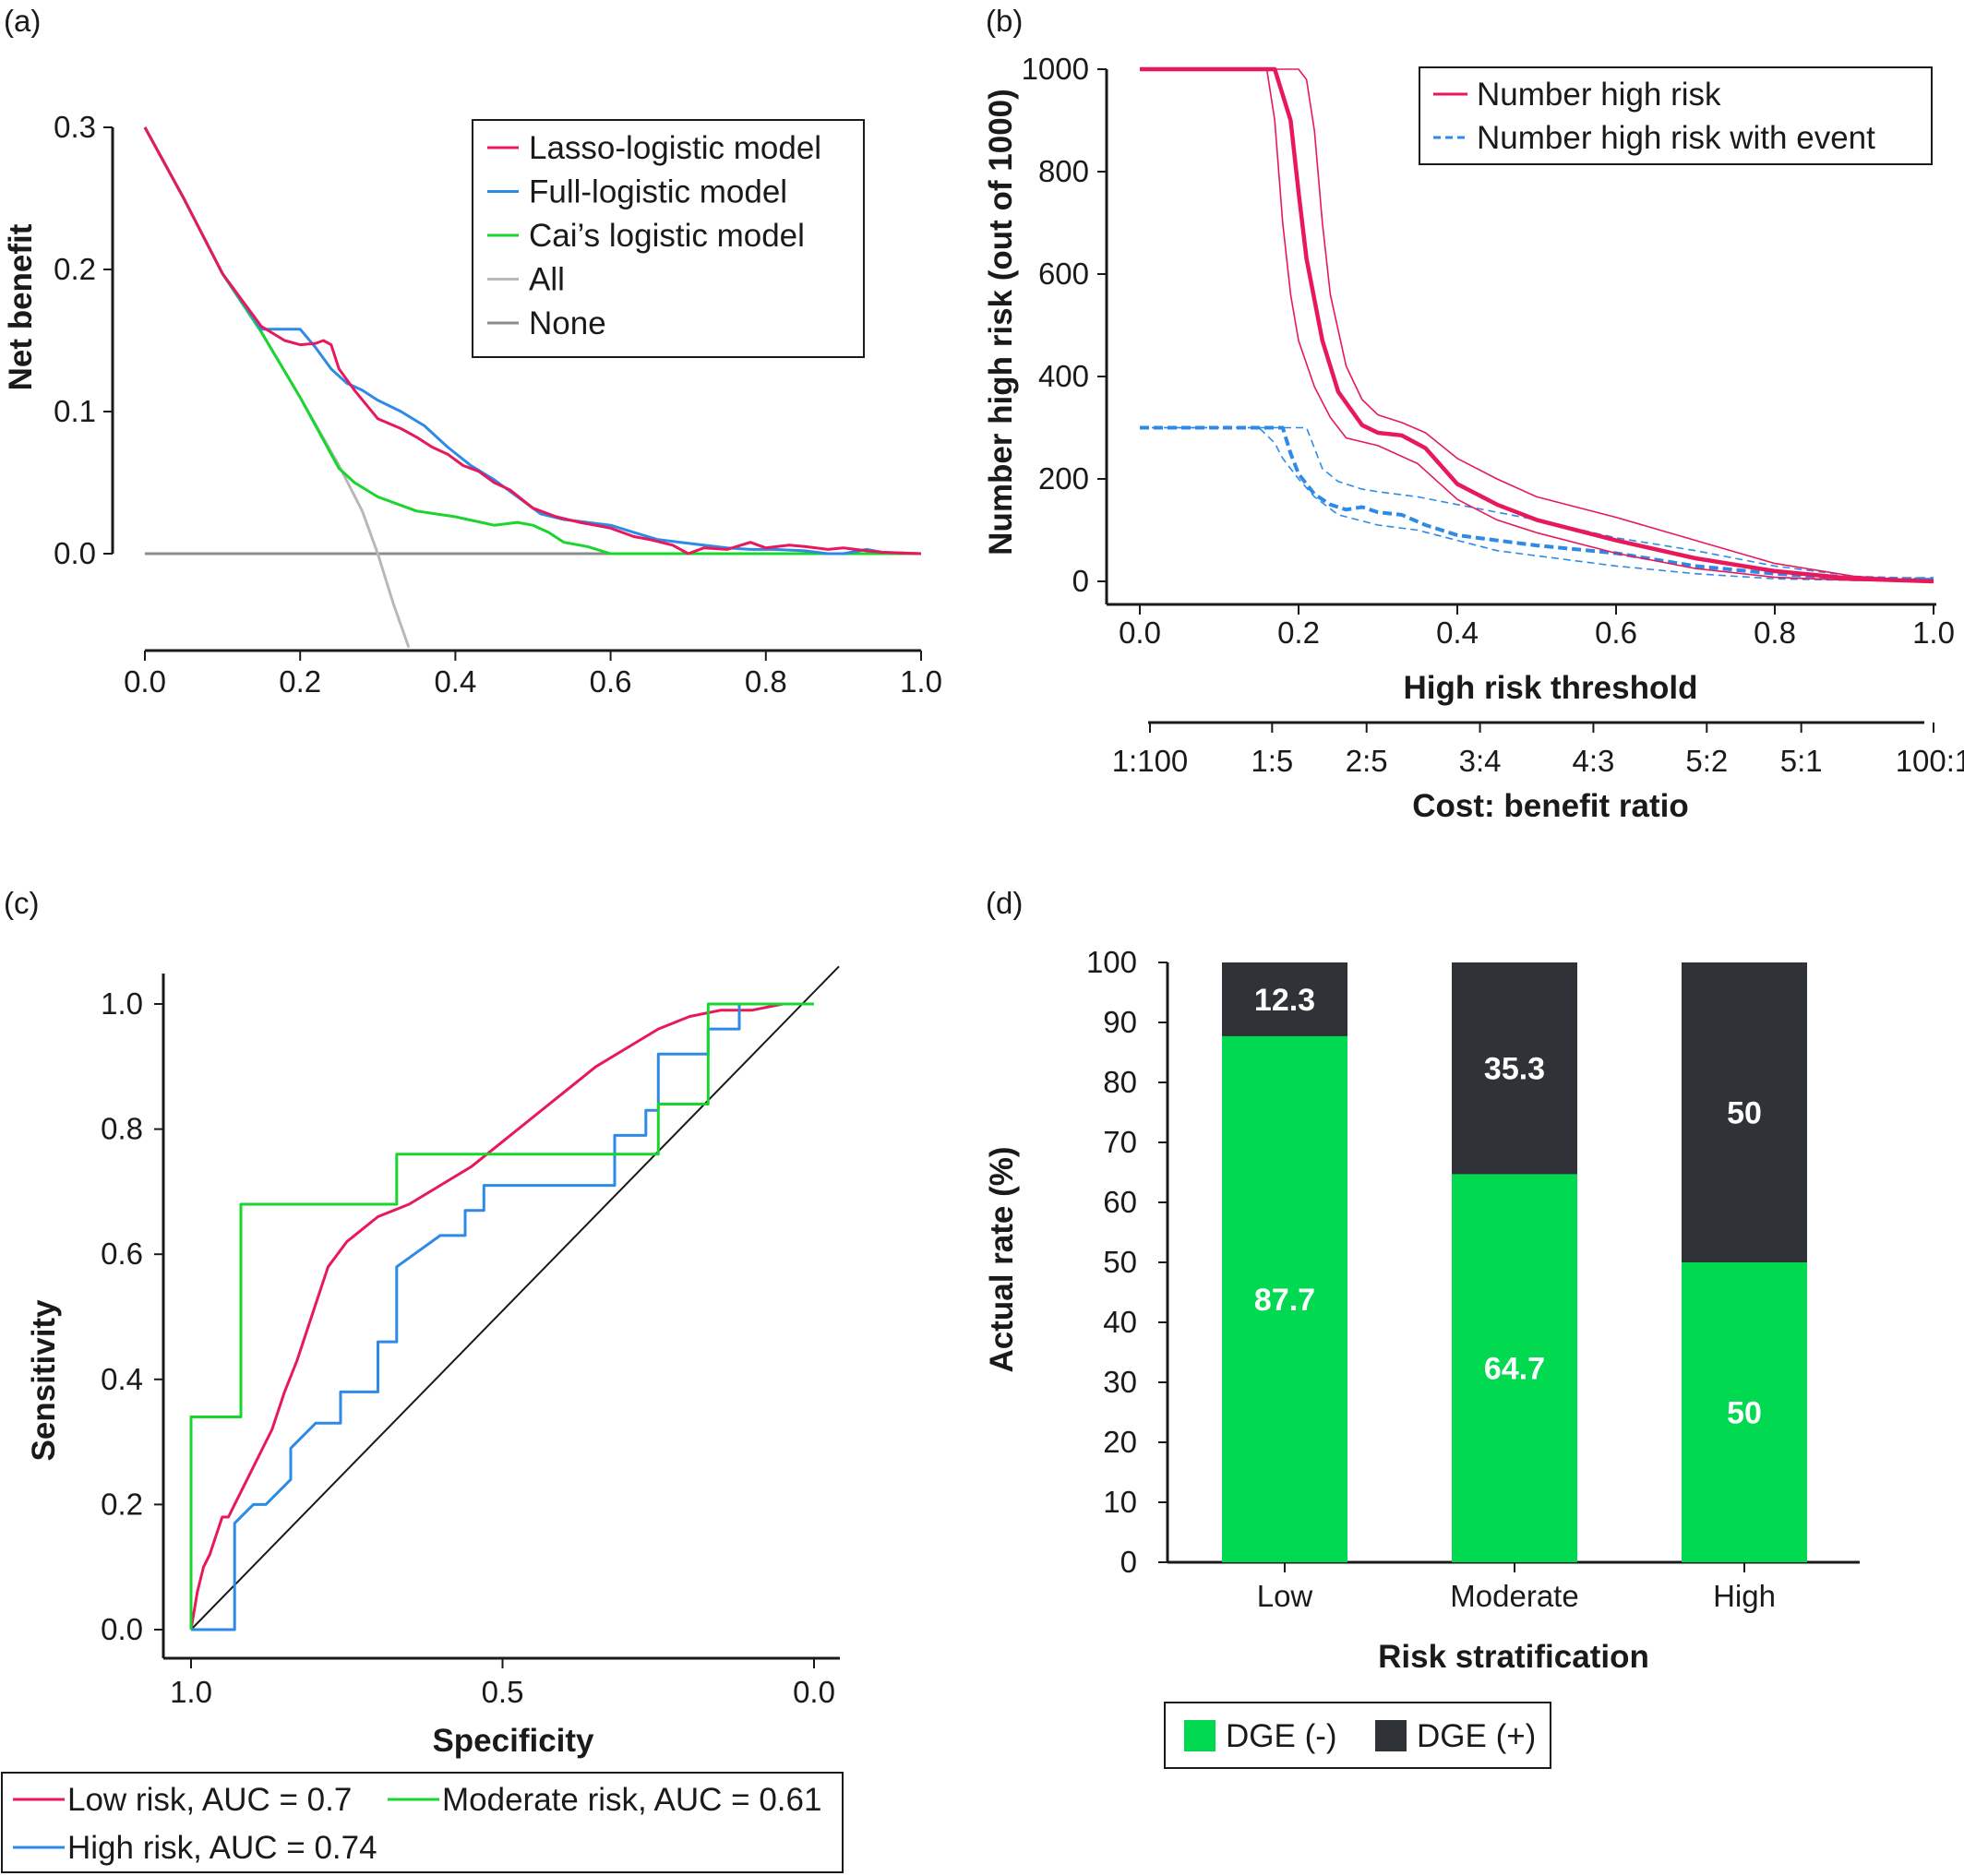 This screenshot has width=1964, height=1876. I want to click on panel-d-ytick-label: 60, so click(1120, 1202).